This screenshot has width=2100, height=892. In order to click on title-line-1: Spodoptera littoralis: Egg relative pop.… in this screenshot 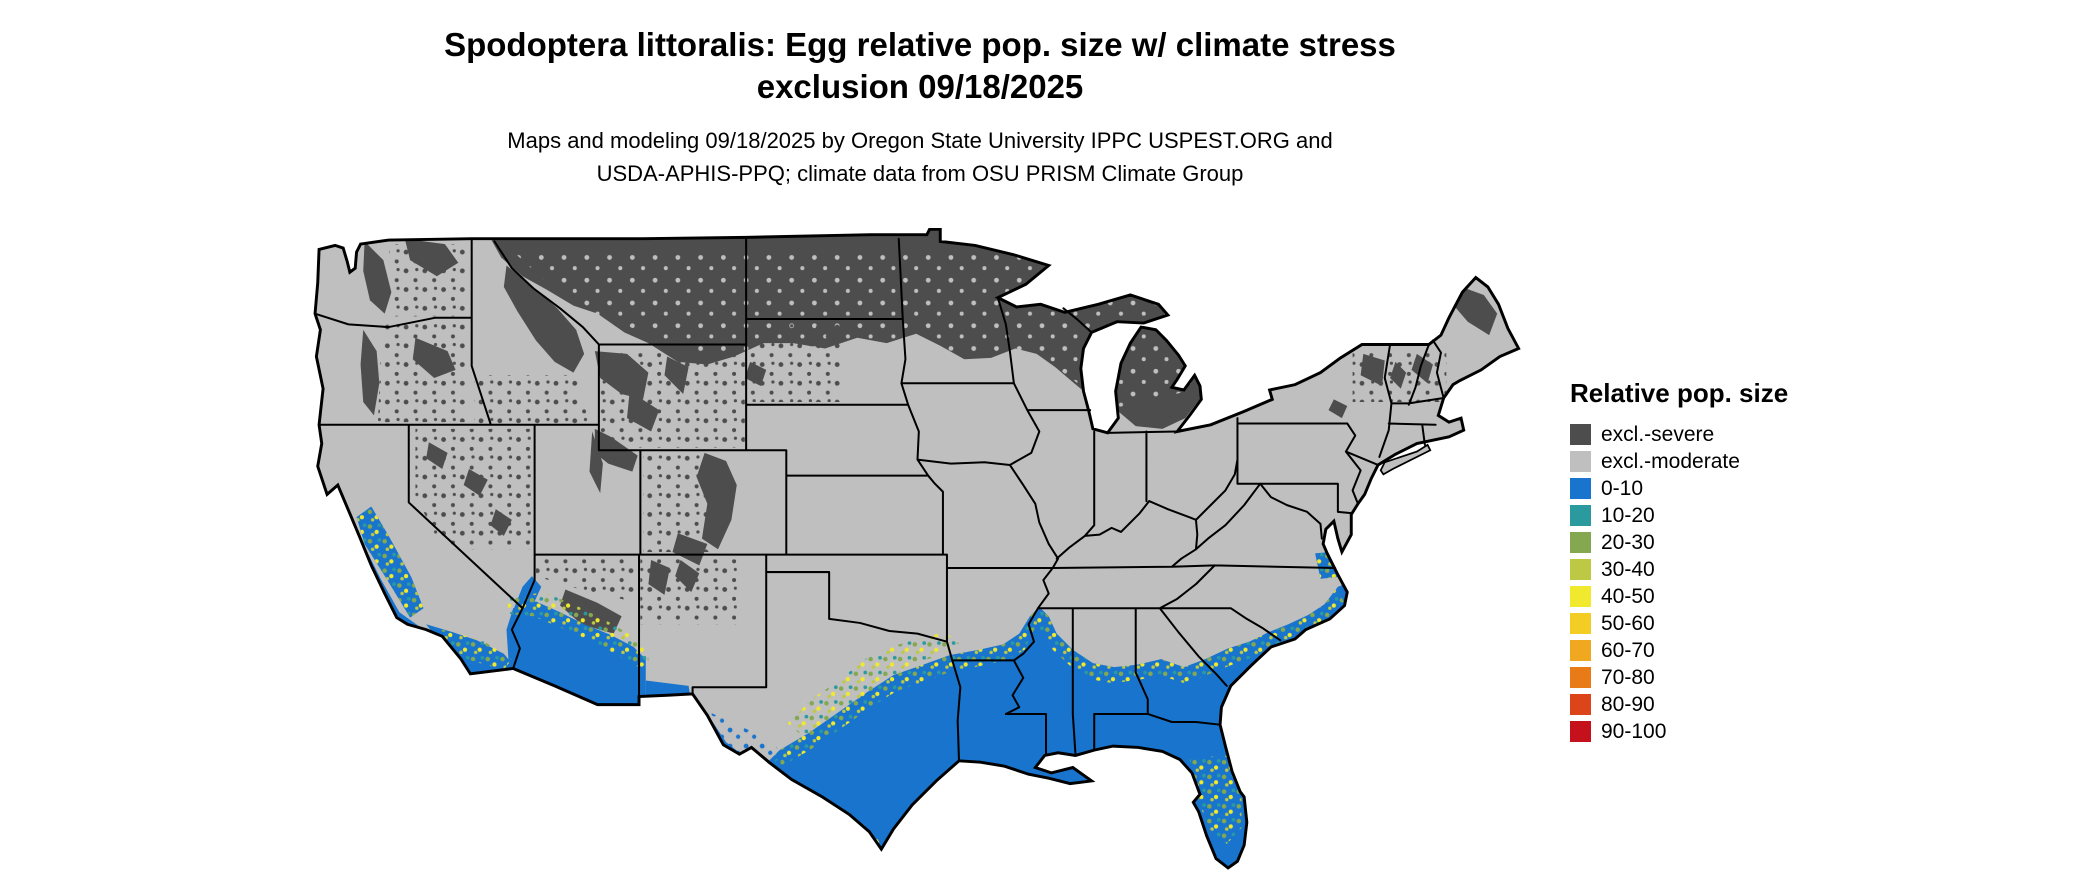, I will do `click(920, 44)`.